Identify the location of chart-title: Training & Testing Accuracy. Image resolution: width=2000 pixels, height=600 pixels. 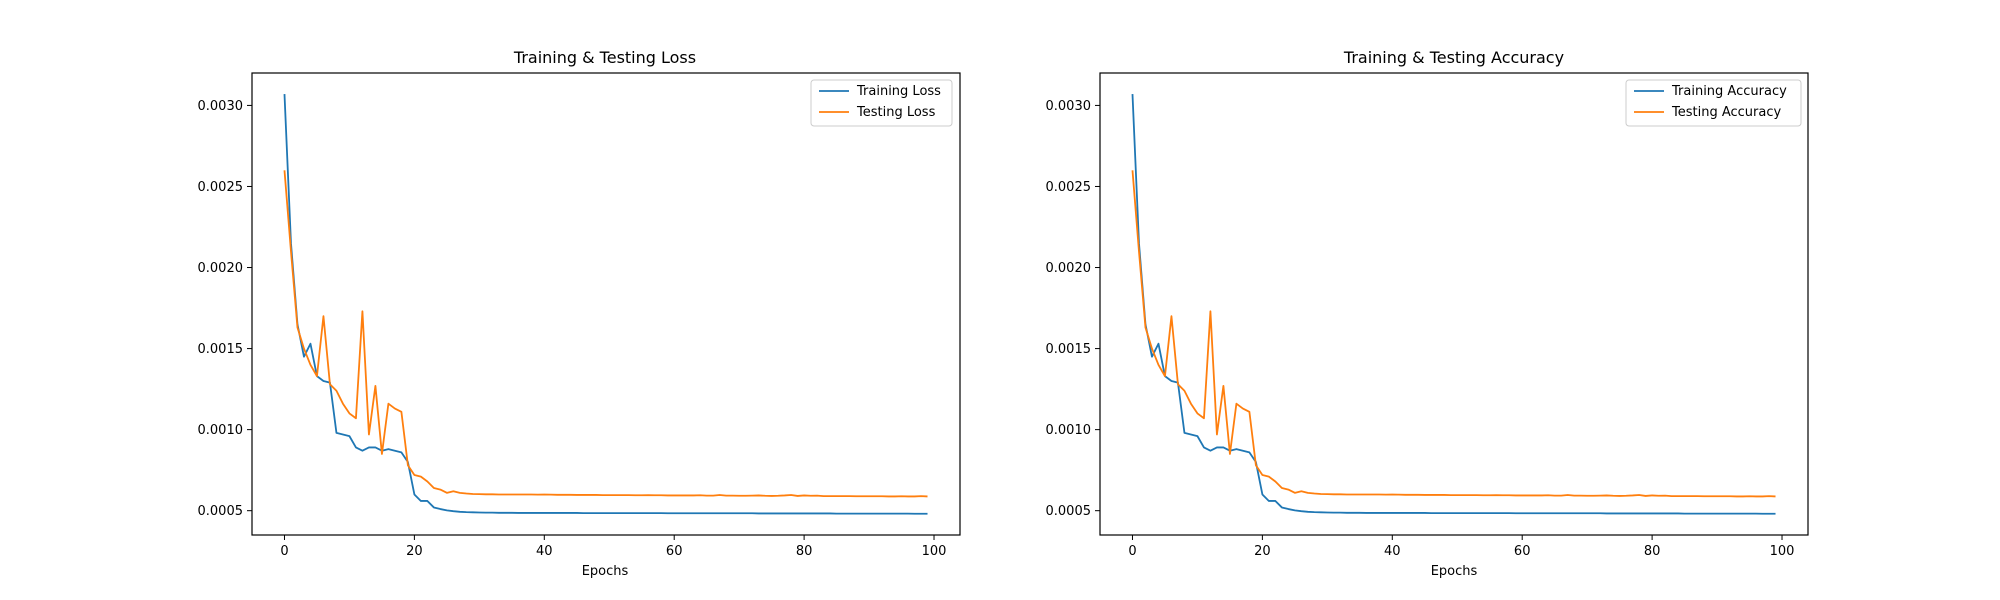
(1453, 57).